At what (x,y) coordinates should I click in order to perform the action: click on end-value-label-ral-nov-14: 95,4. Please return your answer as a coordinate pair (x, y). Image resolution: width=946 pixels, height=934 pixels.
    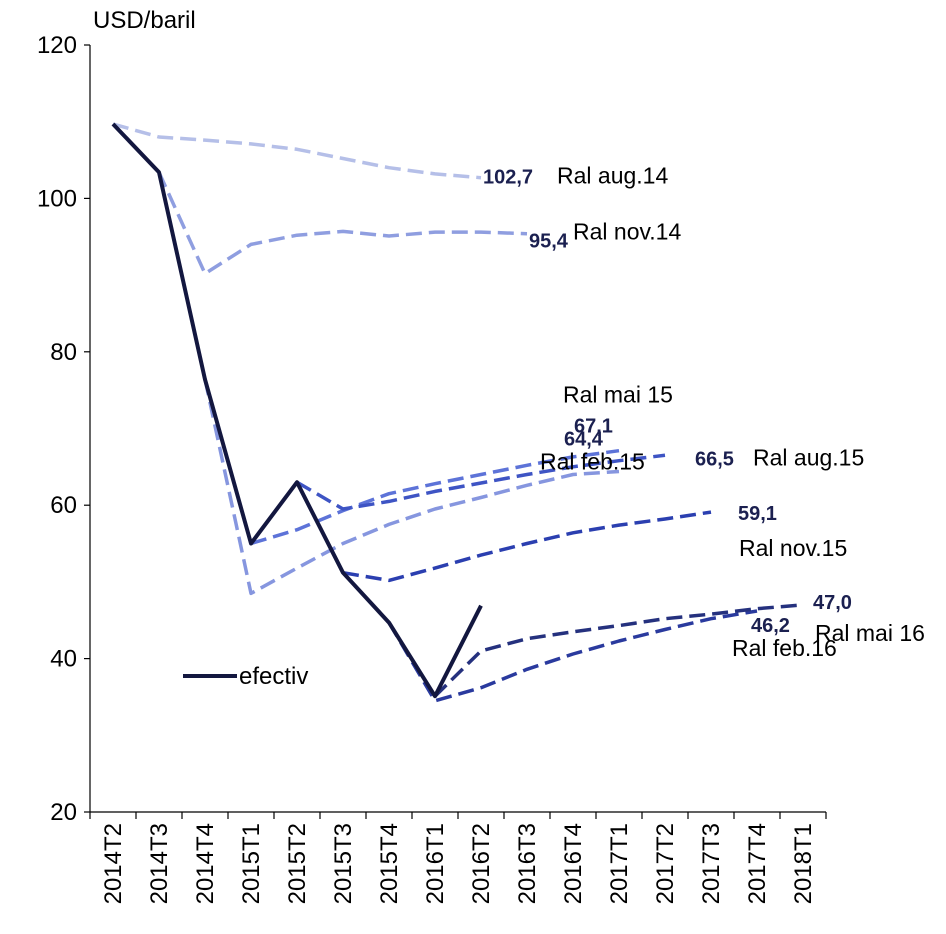
    Looking at the image, I should click on (549, 242).